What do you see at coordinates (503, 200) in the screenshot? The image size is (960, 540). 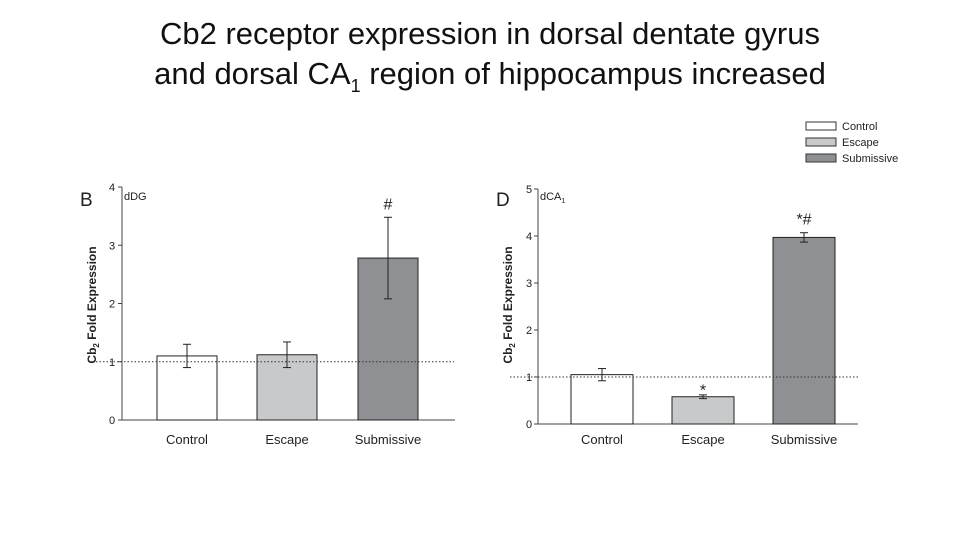 I see `panel-letter-d: D` at bounding box center [503, 200].